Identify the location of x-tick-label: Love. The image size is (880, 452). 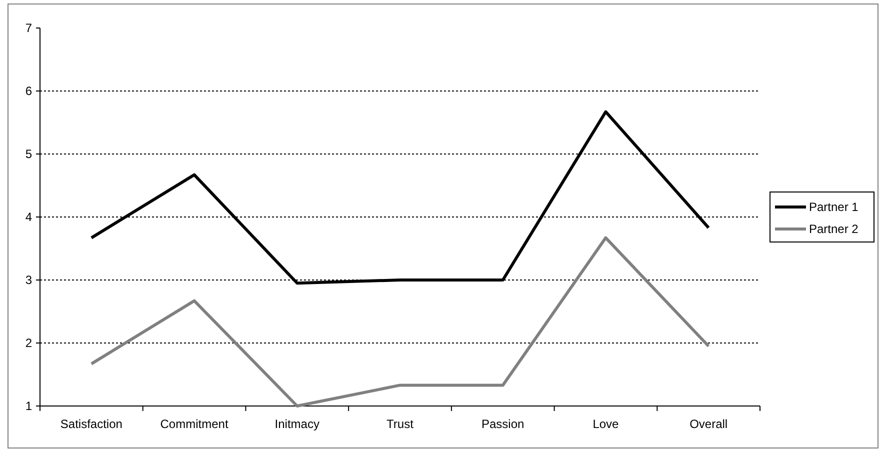
(606, 424).